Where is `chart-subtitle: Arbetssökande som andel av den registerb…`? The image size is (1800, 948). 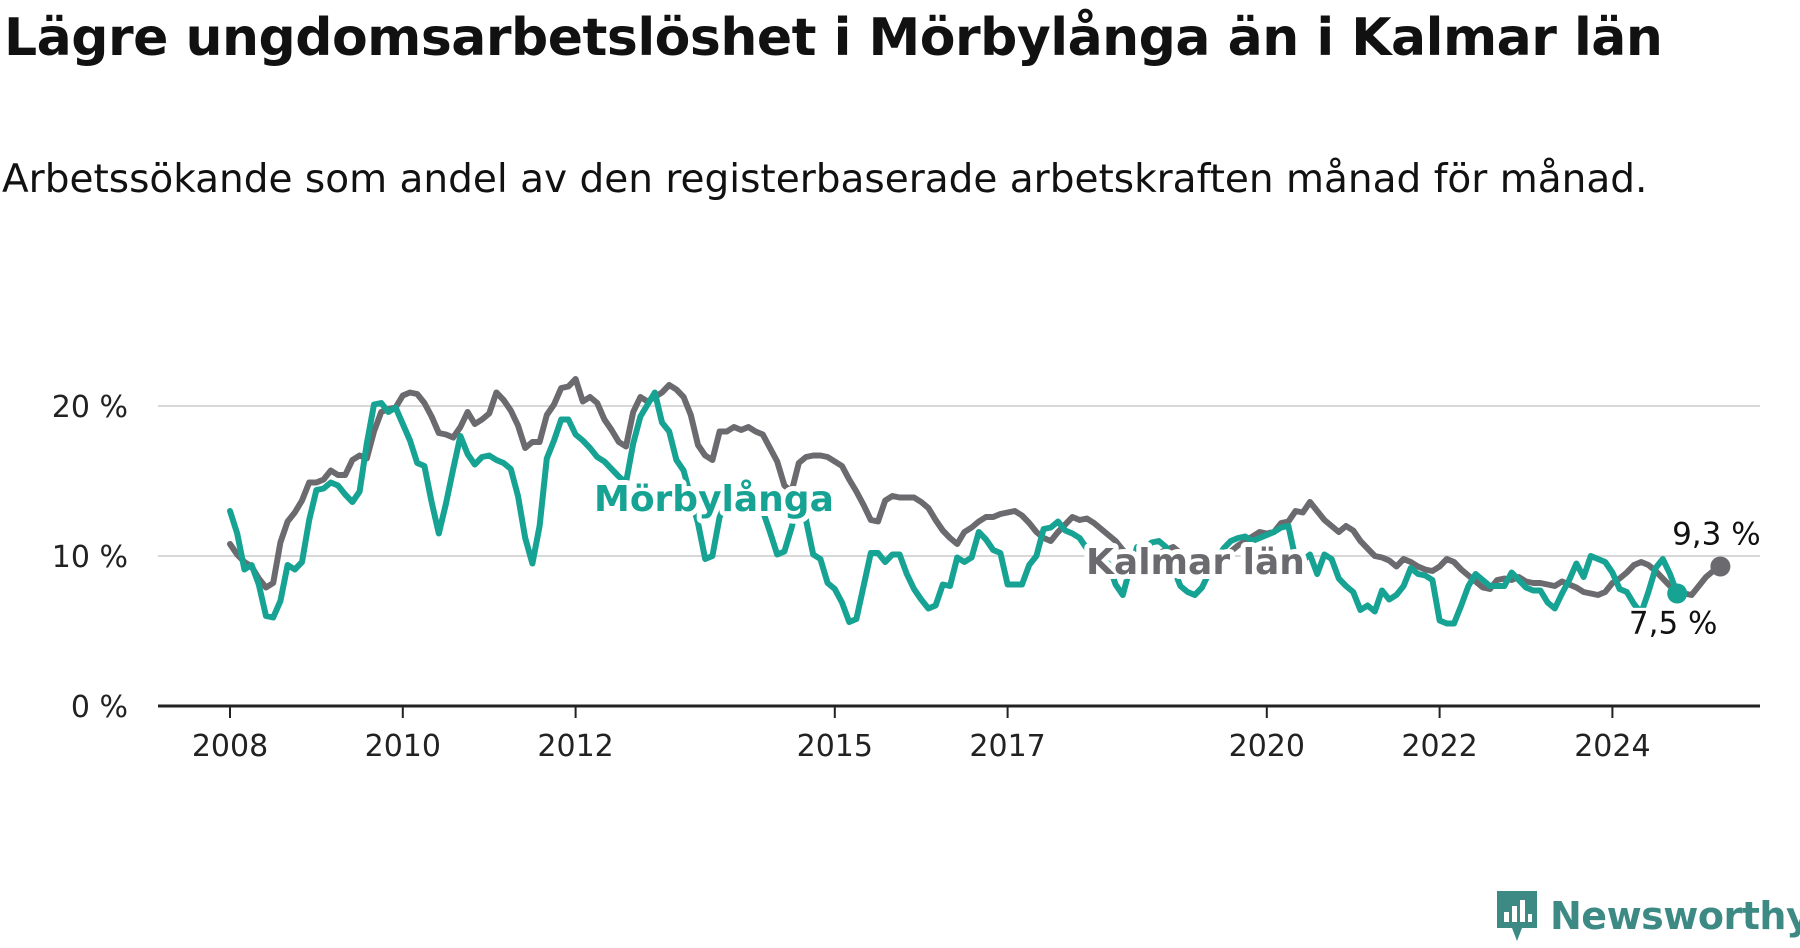
chart-subtitle: Arbetssökande som andel av den registerb… is located at coordinates (825, 179).